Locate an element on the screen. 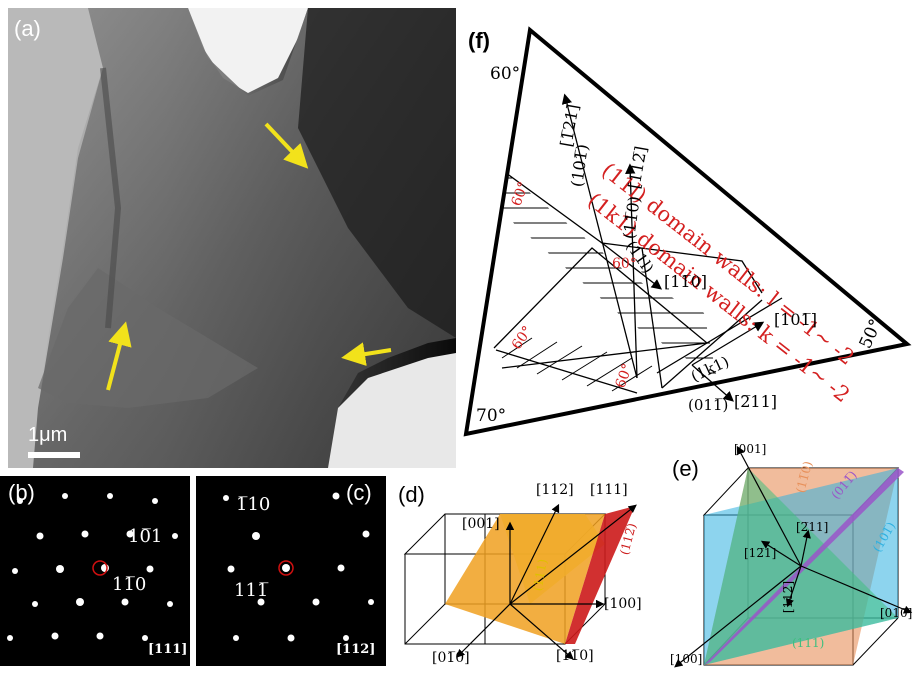 This screenshot has width=915, height=675. panel-f-label: (f) is located at coordinates (479, 40).